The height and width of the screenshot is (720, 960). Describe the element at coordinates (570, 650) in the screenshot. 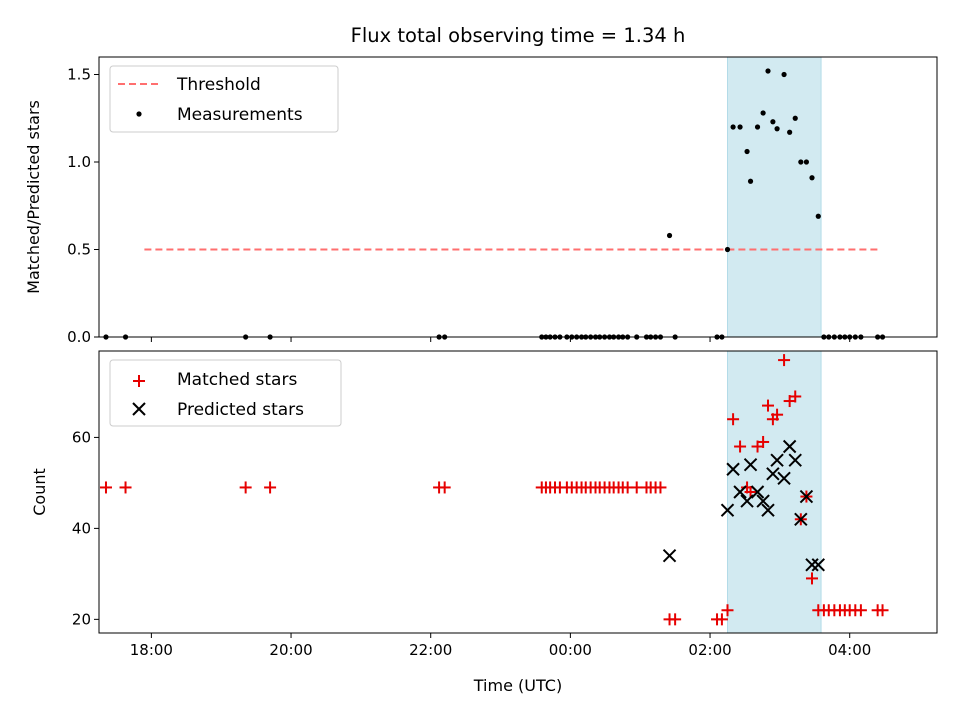

I see `x-tick-label: 00:00` at that location.